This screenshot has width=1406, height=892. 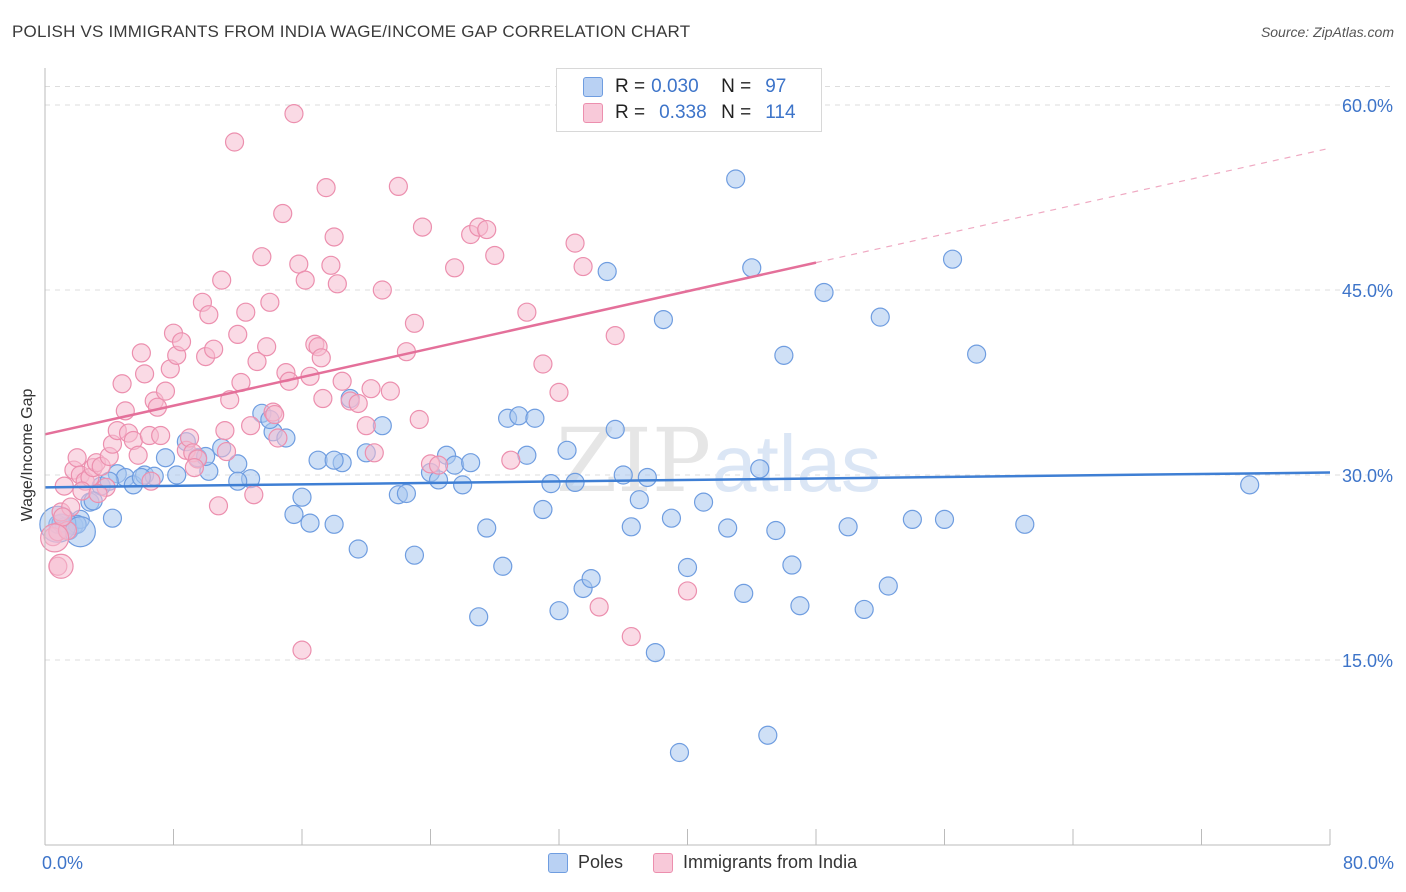 What do you see at coordinates (1367, 106) in the screenshot?
I see `y-tick-label: 60.0%` at bounding box center [1367, 106].